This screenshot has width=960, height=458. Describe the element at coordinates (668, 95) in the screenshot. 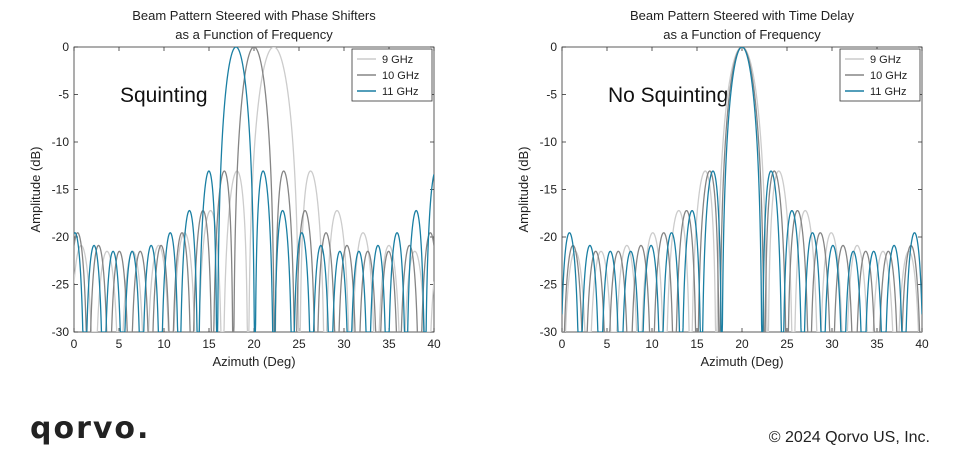

I see `chart-annotation: No Squinting` at that location.